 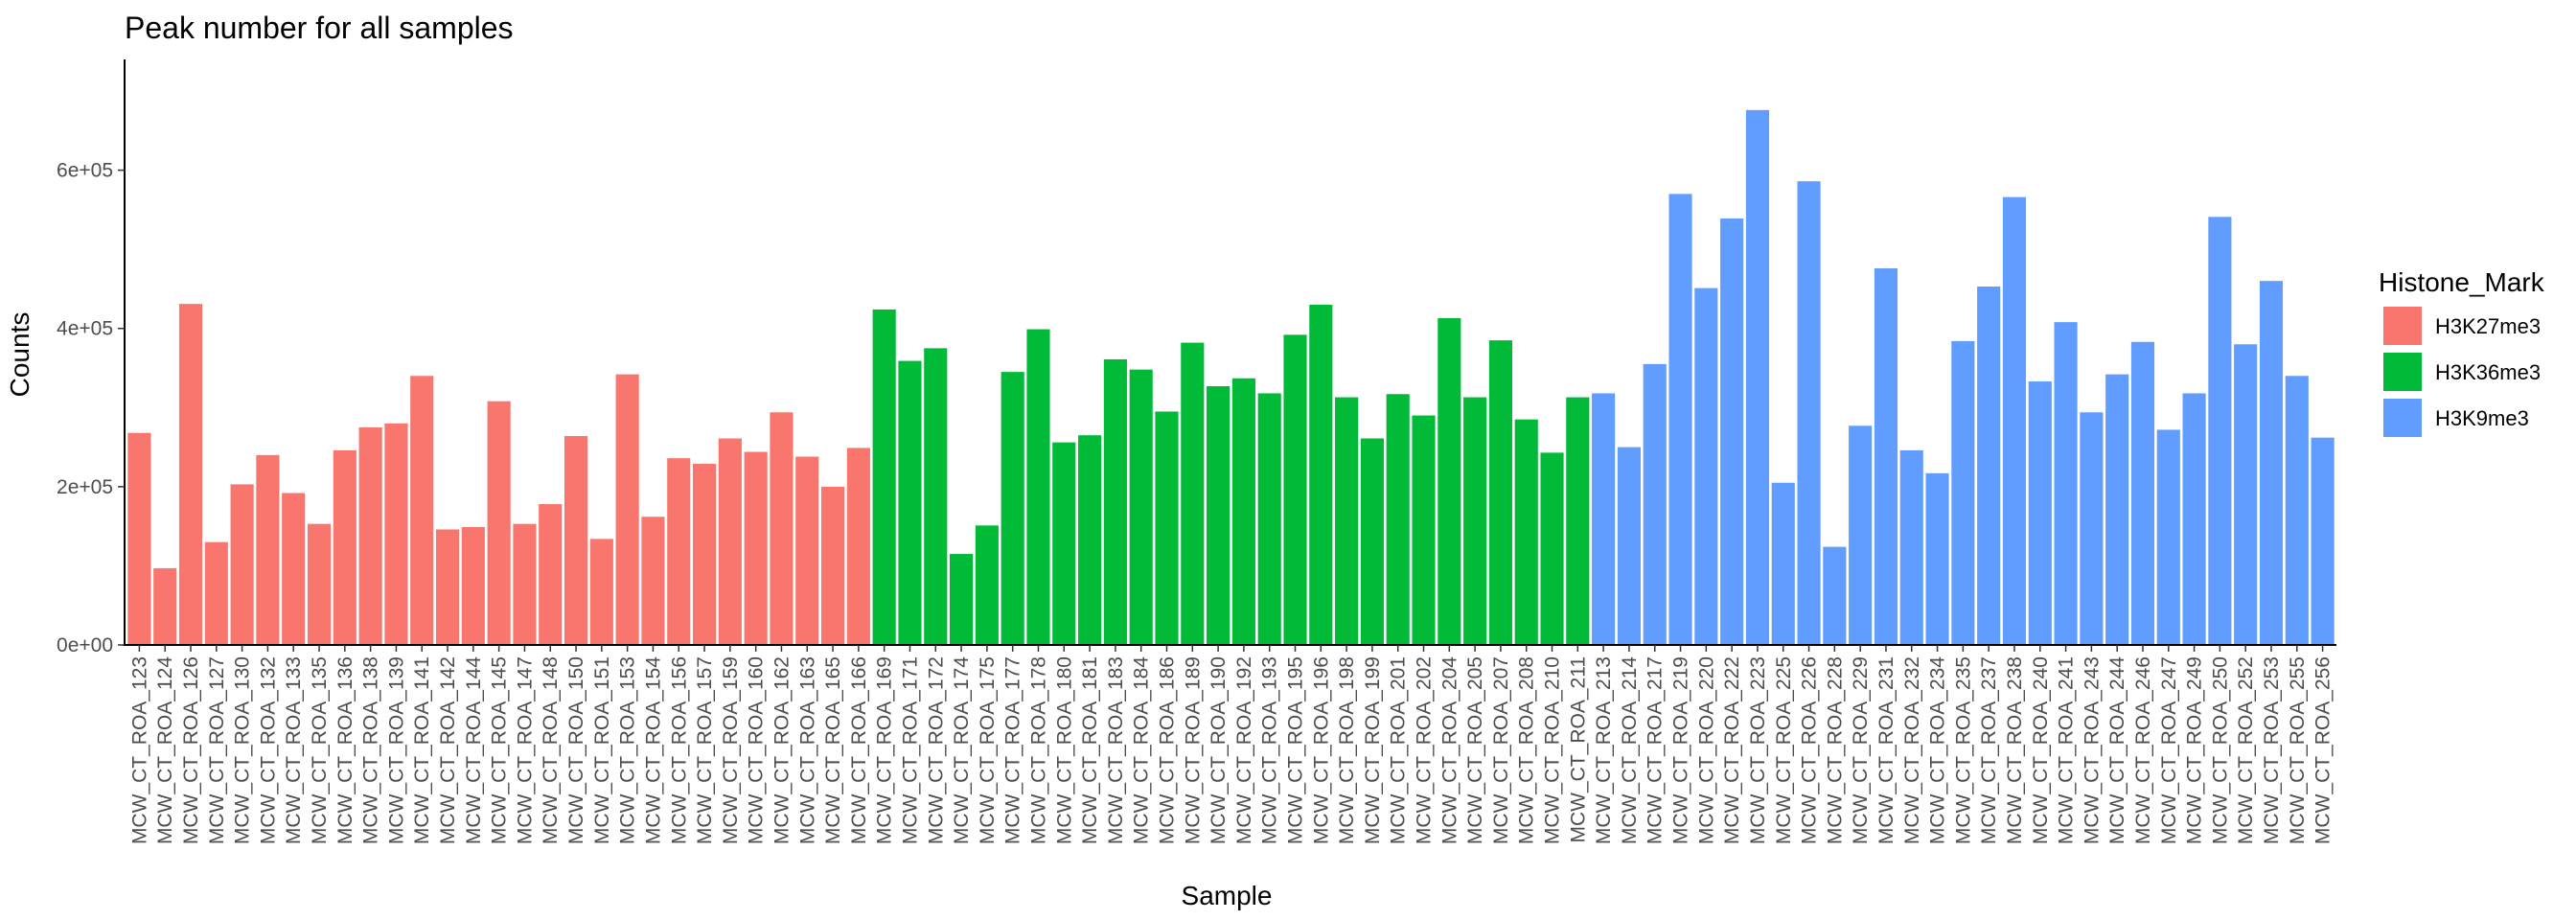 I want to click on x-tick-label: MCW_CT_ROA_141, so click(x=422, y=750).